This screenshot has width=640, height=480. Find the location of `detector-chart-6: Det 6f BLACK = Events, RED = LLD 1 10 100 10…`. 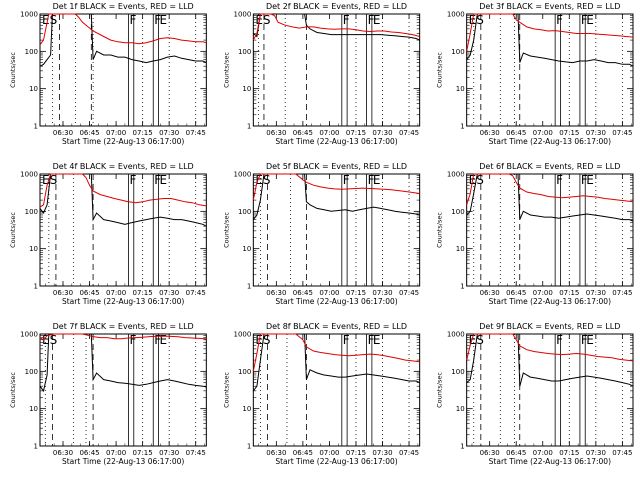

detector-chart-6: Det 6f BLACK = Events, RED = LLD 1 10 100 10… is located at coordinates (535, 234).